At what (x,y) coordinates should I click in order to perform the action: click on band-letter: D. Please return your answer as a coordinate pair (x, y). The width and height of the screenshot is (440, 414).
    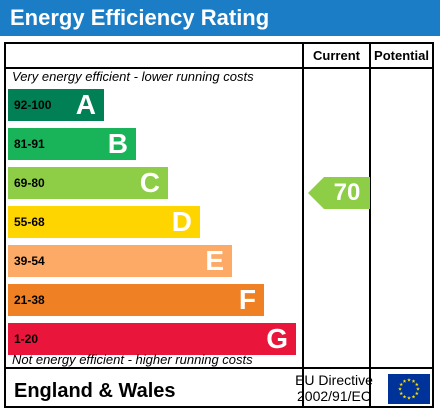
    Looking at the image, I should click on (181, 221).